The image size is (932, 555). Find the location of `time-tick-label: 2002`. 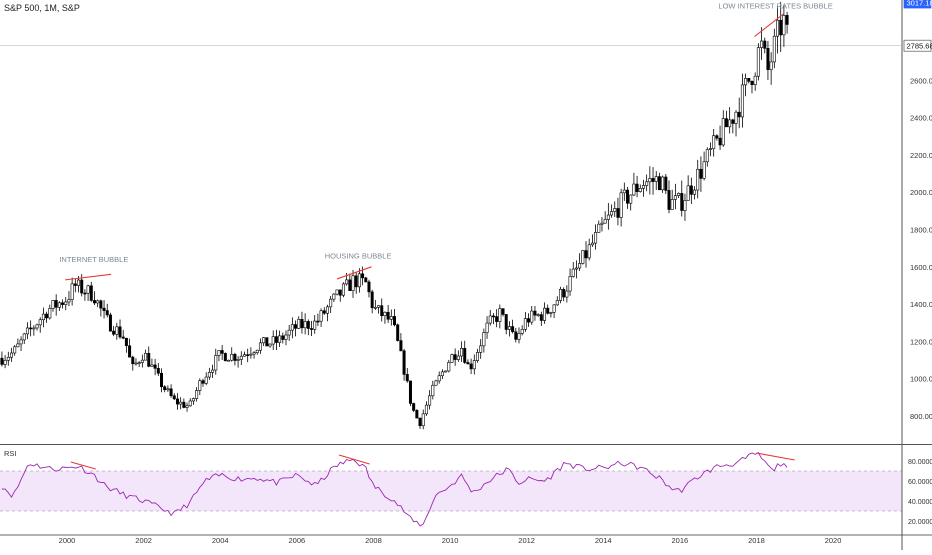

time-tick-label: 2002 is located at coordinates (143, 540).